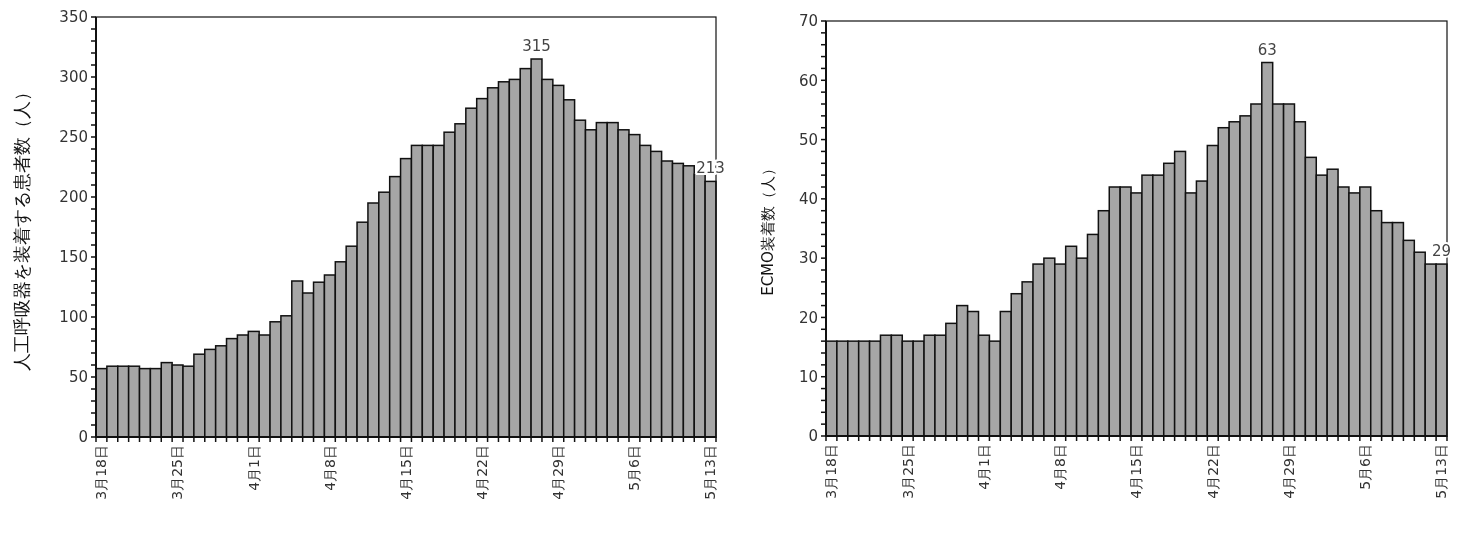 This screenshot has height=559, width=1472. Describe the element at coordinates (1267, 49) in the screenshot. I see `data-label: 63` at that location.